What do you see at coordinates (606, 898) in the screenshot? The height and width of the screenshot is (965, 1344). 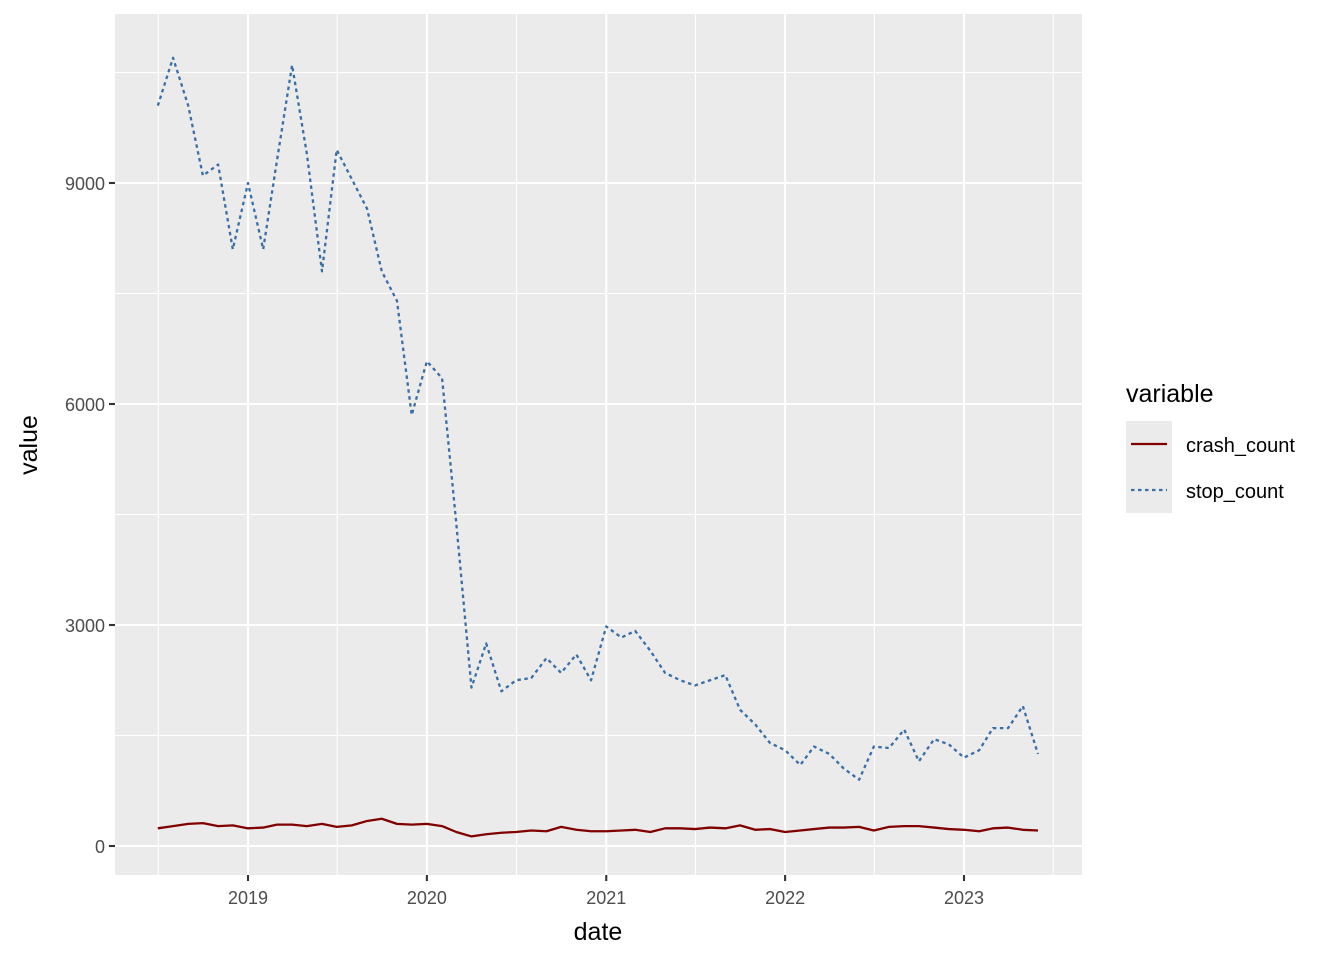 I see `x-tick-label: 2021` at bounding box center [606, 898].